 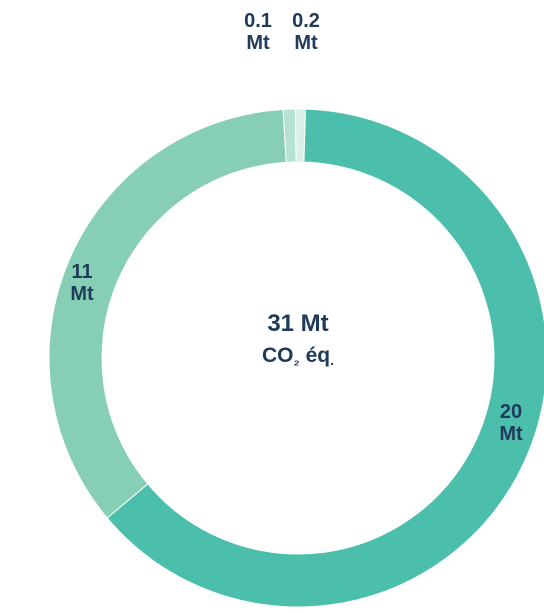 What do you see at coordinates (511, 412) in the screenshot?
I see `slice-label-line: 20` at bounding box center [511, 412].